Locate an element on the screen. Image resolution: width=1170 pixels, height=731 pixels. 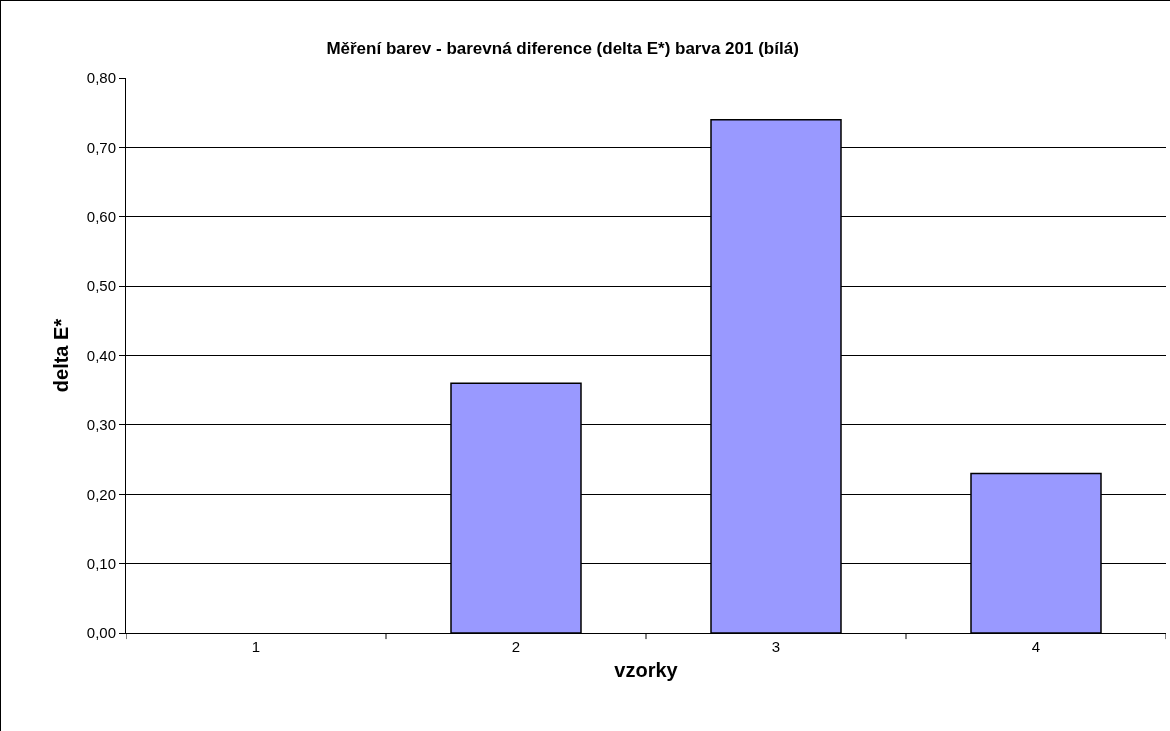
y-tick-label: 0,60 is located at coordinates (101, 216).